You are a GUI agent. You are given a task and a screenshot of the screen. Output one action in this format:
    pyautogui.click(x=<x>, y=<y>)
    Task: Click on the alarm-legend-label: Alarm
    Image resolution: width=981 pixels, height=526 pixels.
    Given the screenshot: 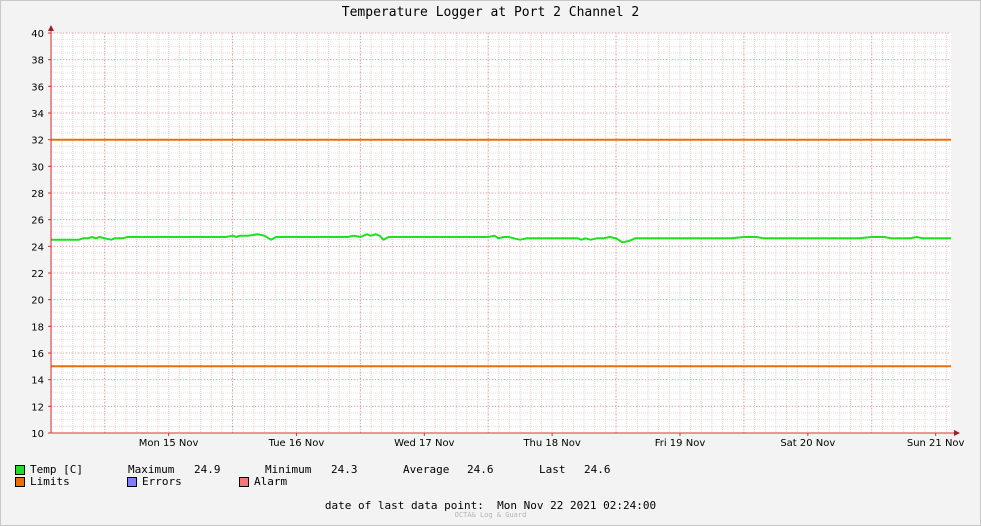 What is the action you would take?
    pyautogui.click(x=271, y=481)
    